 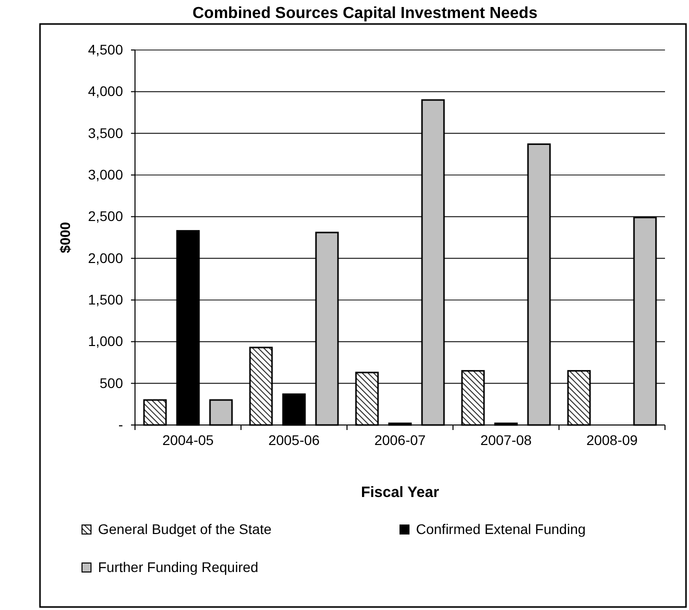 What do you see at coordinates (612, 440) in the screenshot?
I see `x-tick-label: 2008-09` at bounding box center [612, 440].